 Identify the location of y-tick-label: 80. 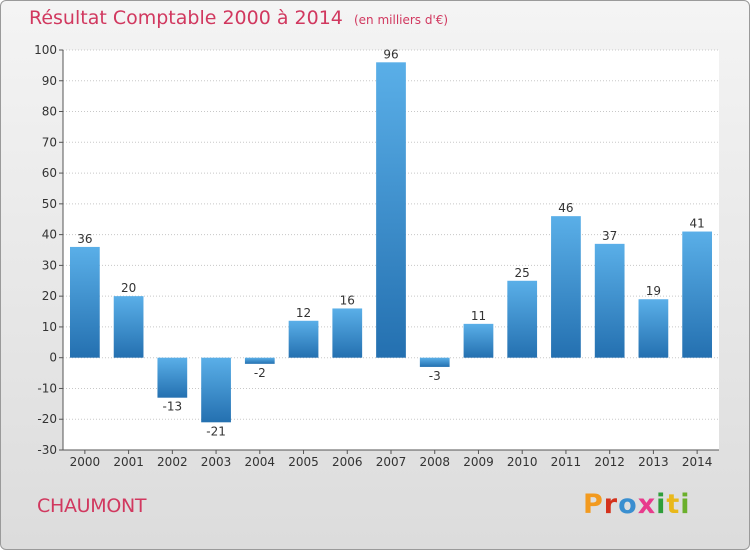
(49, 112).